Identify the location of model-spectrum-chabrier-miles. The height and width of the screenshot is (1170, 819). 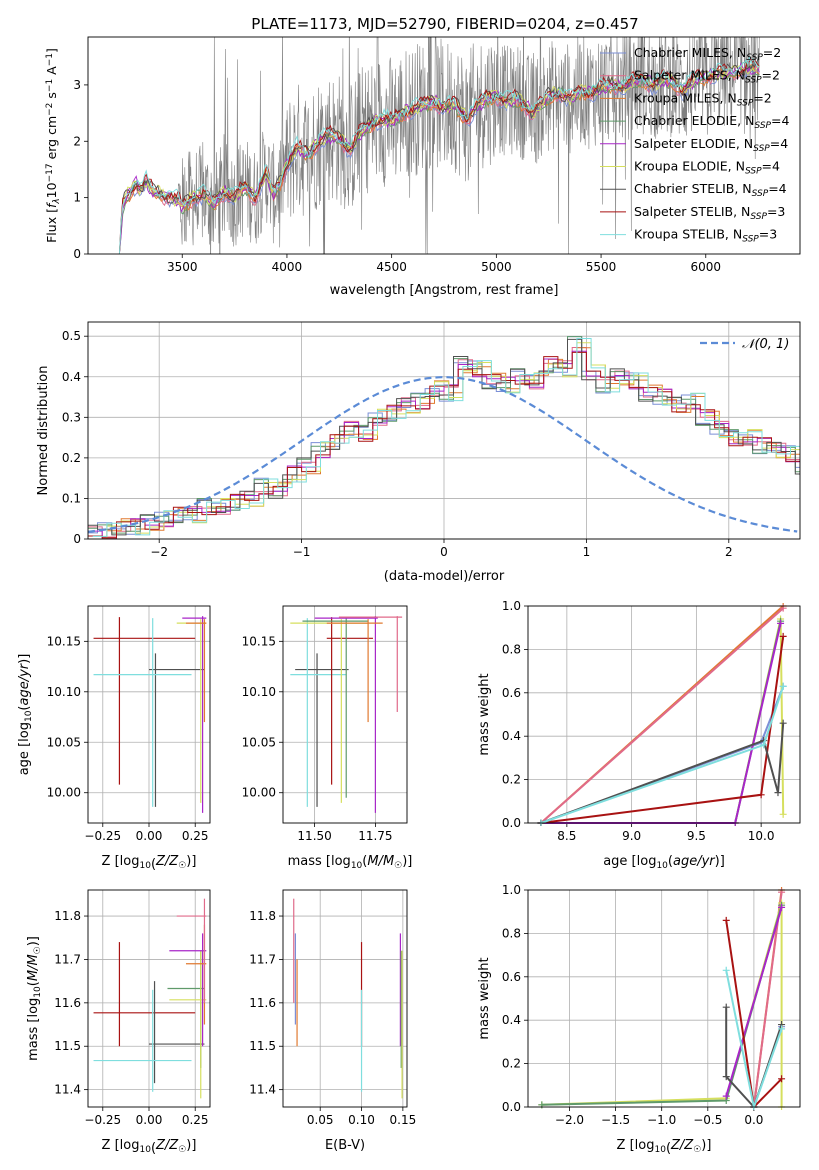
(439, 160).